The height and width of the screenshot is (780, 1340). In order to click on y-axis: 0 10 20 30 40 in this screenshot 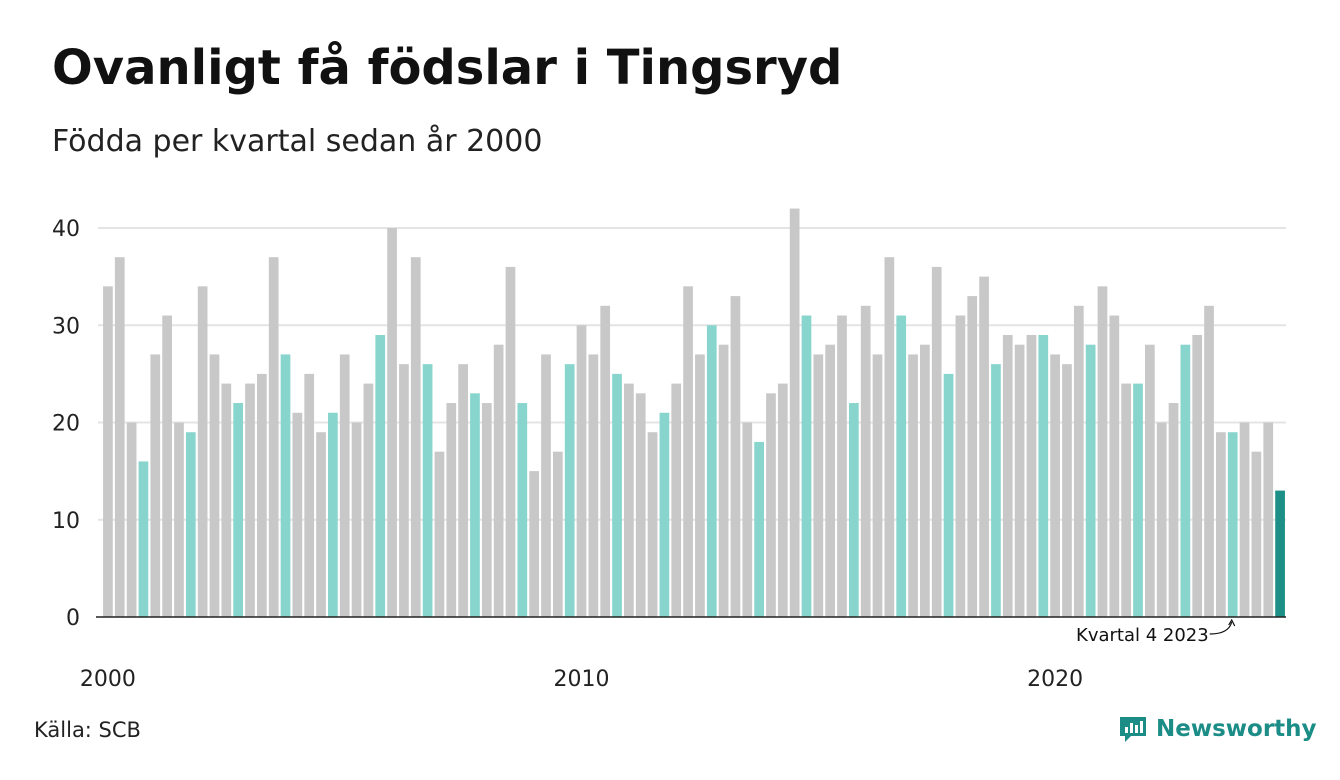, I will do `click(66, 424)`.